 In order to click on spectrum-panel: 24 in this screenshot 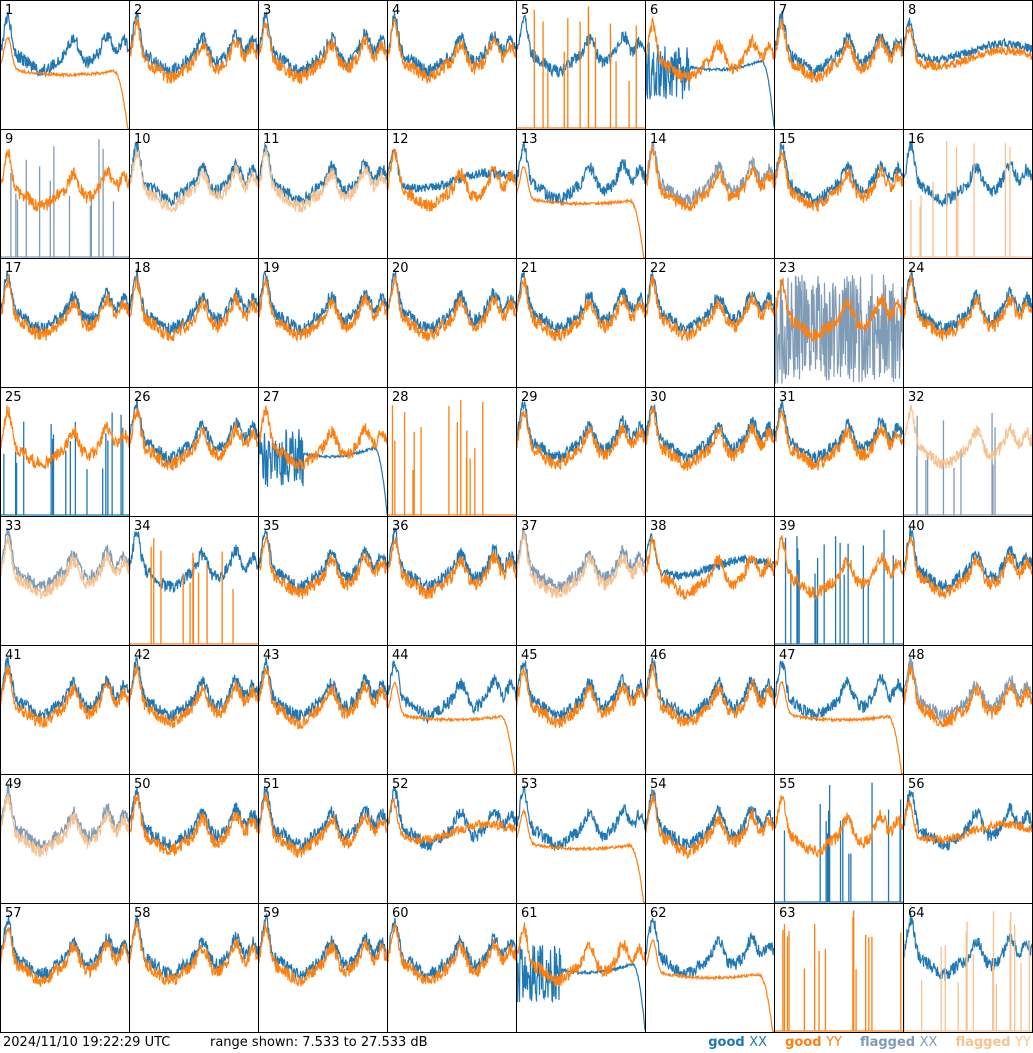, I will do `click(968, 323)`.